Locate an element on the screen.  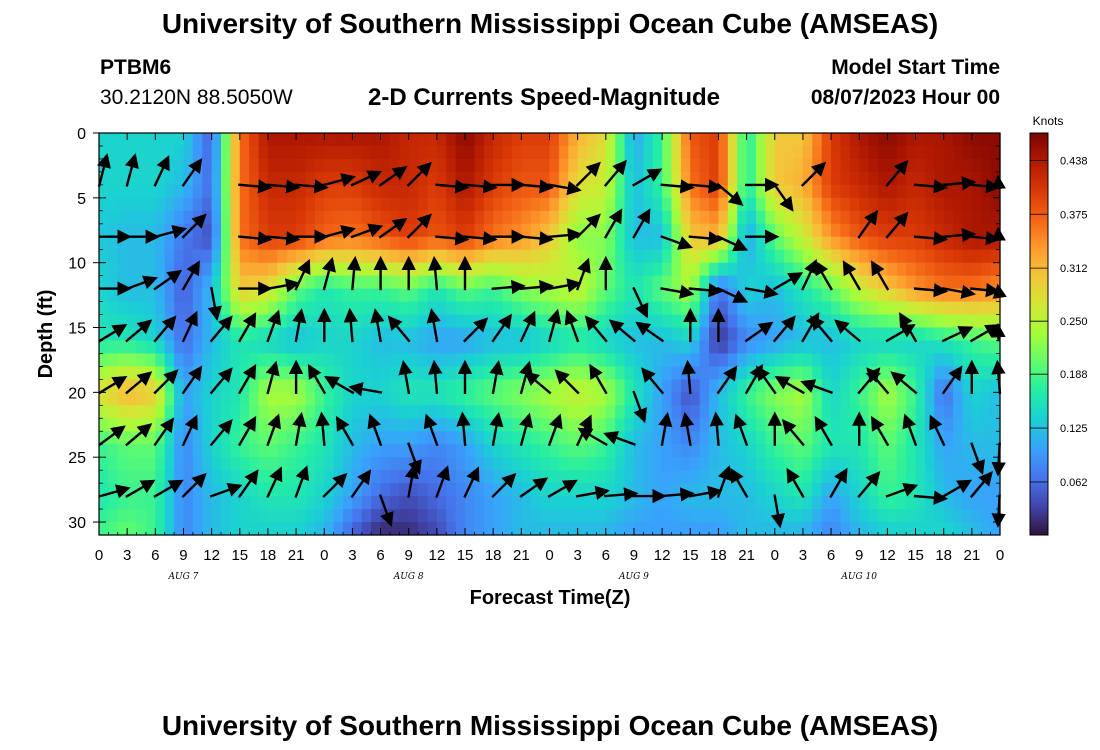
x-tick-label: 9 is located at coordinates (859, 555).